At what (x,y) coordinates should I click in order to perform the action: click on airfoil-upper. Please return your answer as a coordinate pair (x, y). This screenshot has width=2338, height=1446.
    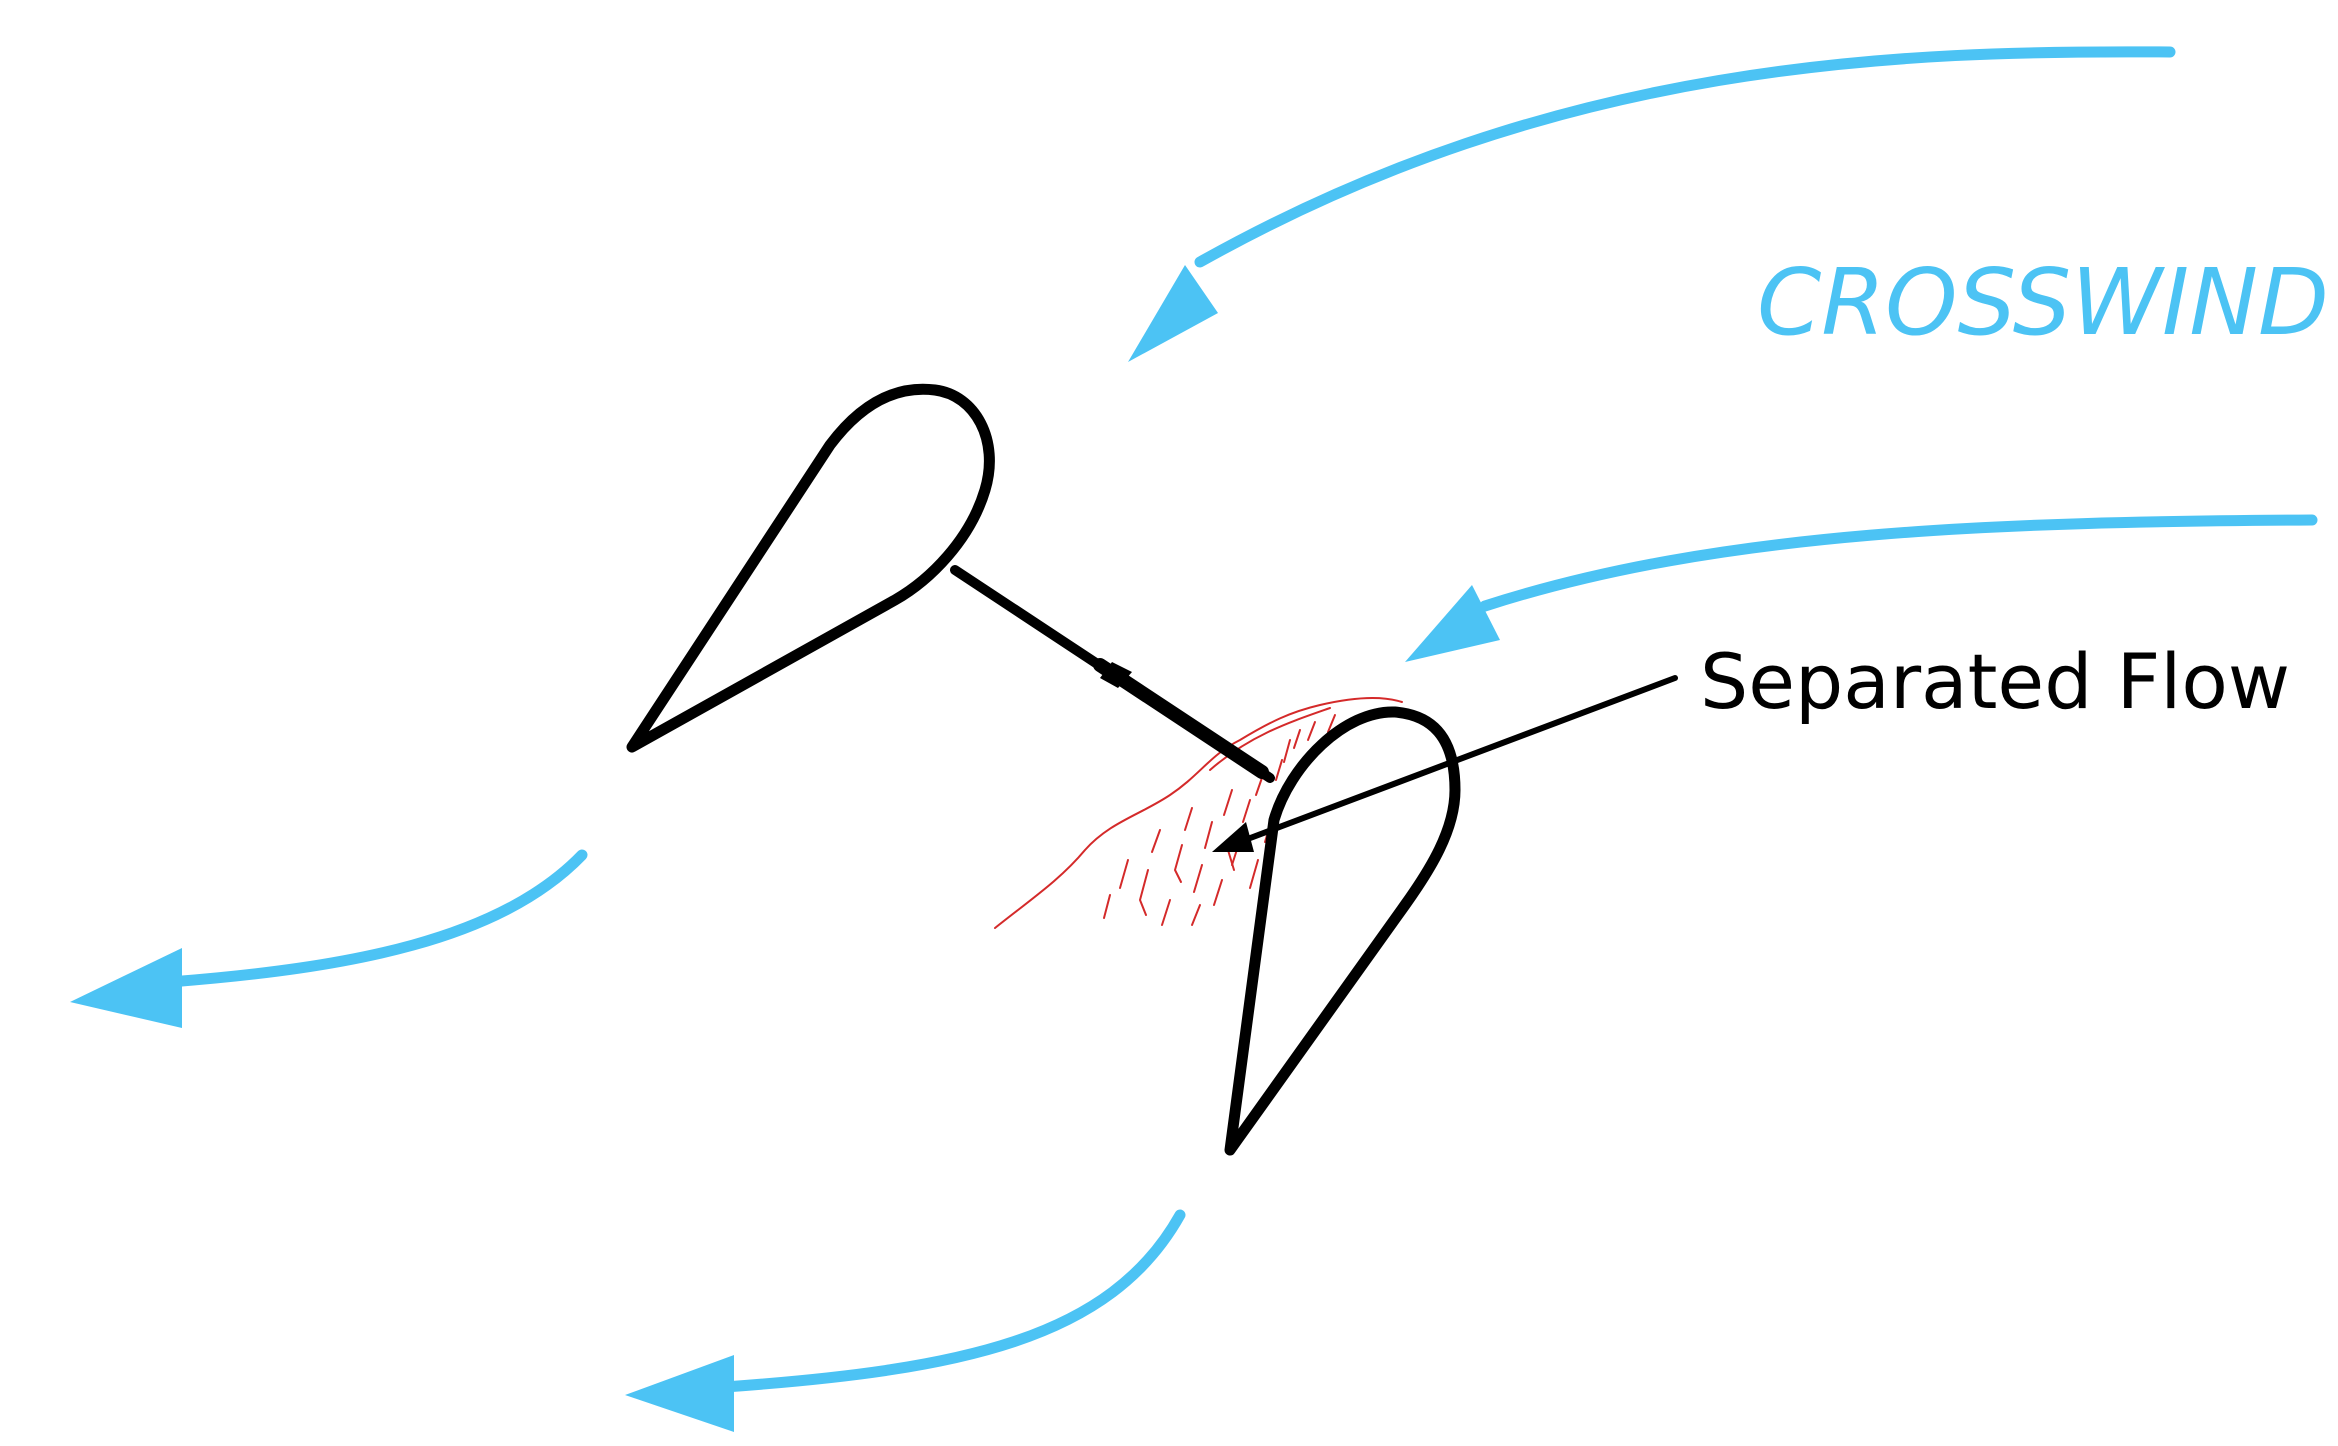
    Looking at the image, I should click on (810, 568).